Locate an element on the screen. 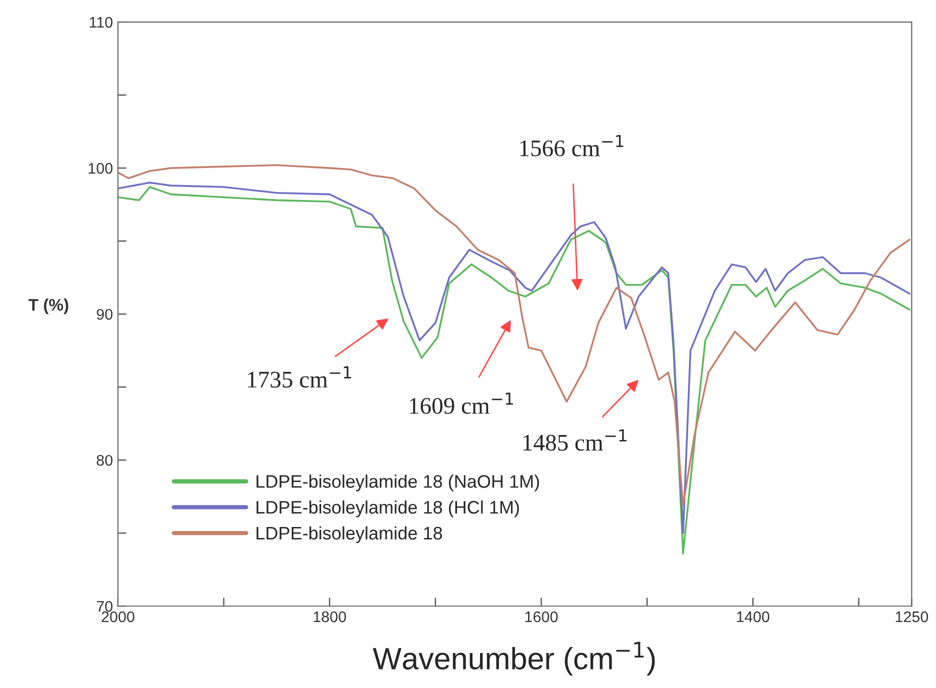 Image resolution: width=936 pixels, height=688 pixels. x-tick-label: 1400 is located at coordinates (753, 616).